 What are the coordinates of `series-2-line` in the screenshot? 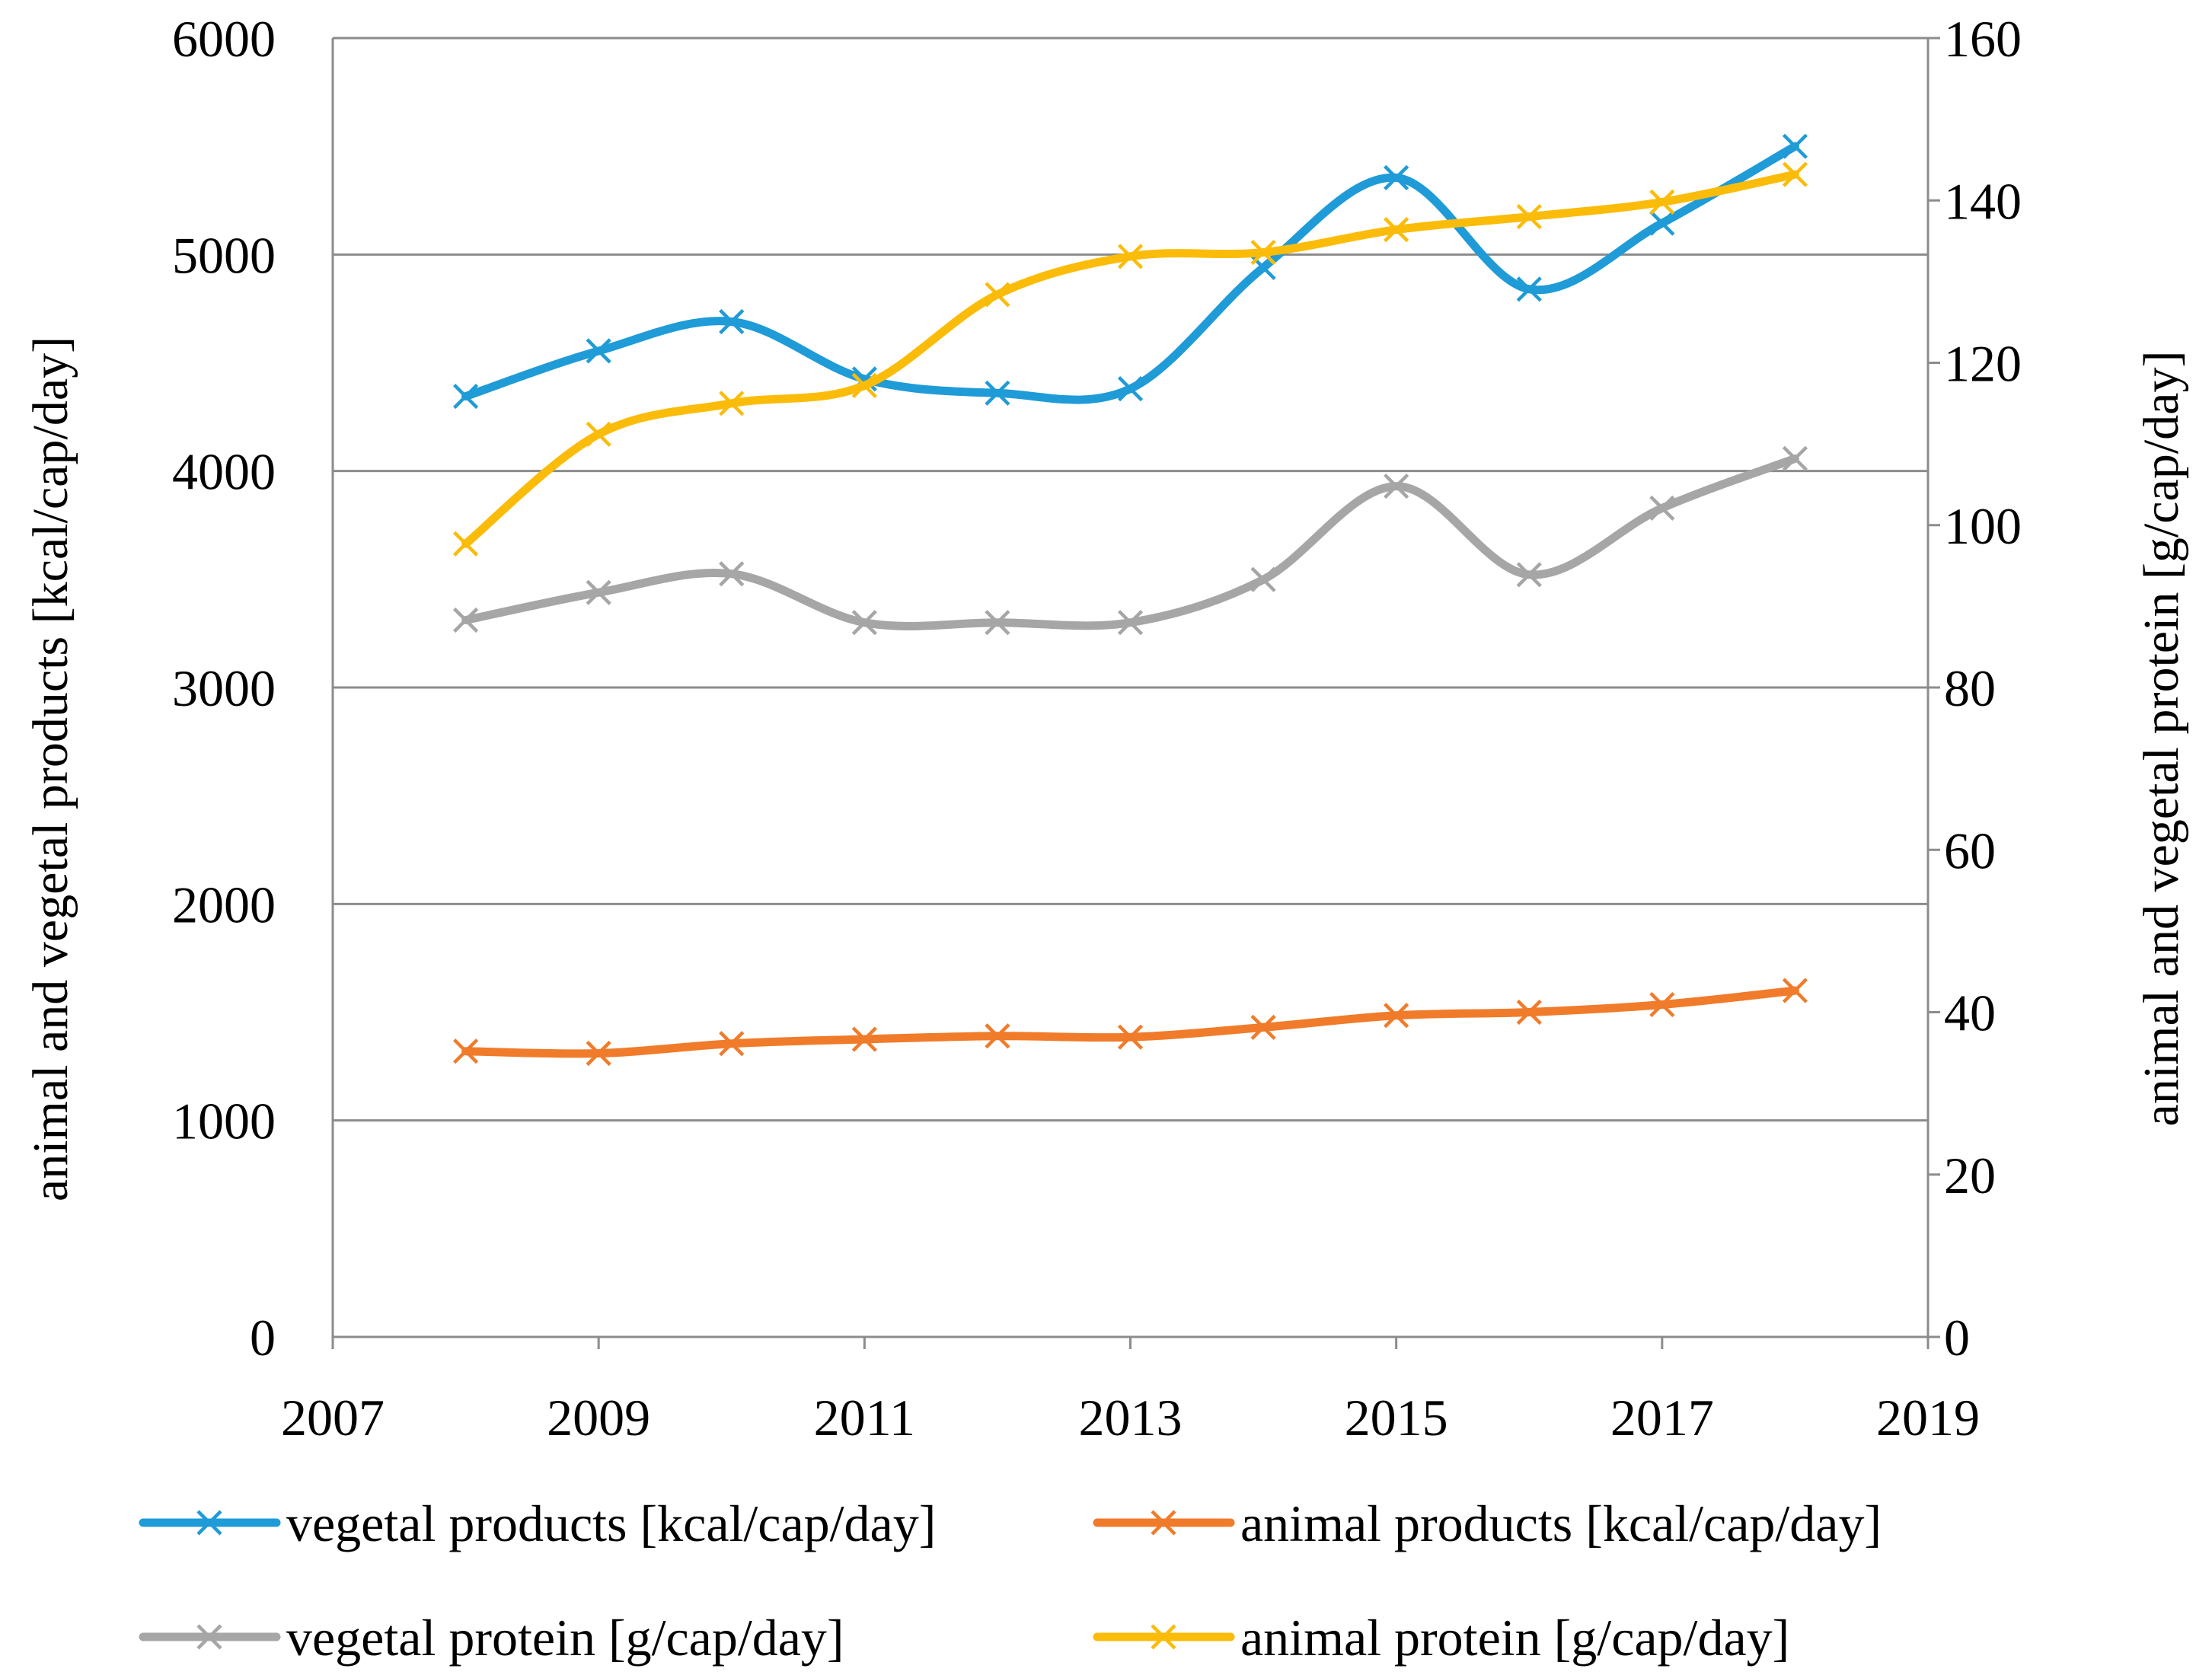 It's located at (1130, 542).